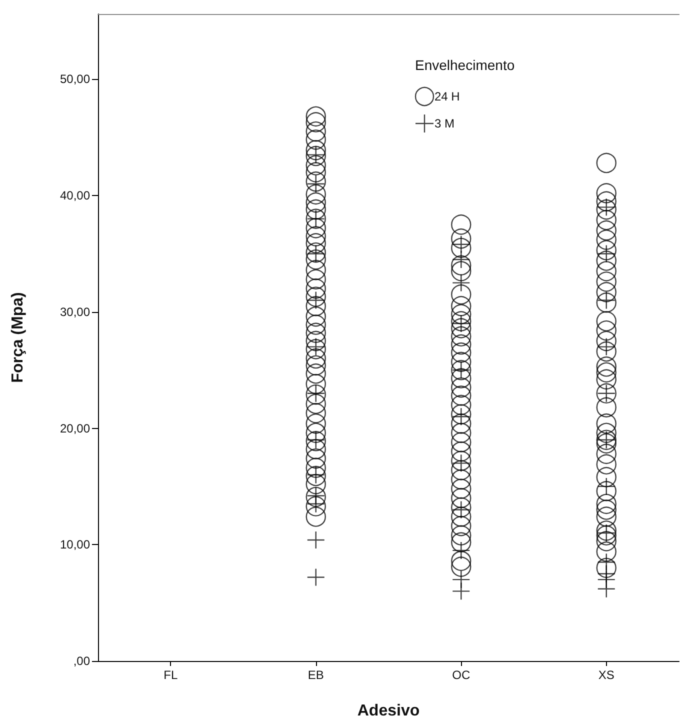 This screenshot has height=727, width=680. What do you see at coordinates (388, 711) in the screenshot?
I see `x-axis-title: Adesivo` at bounding box center [388, 711].